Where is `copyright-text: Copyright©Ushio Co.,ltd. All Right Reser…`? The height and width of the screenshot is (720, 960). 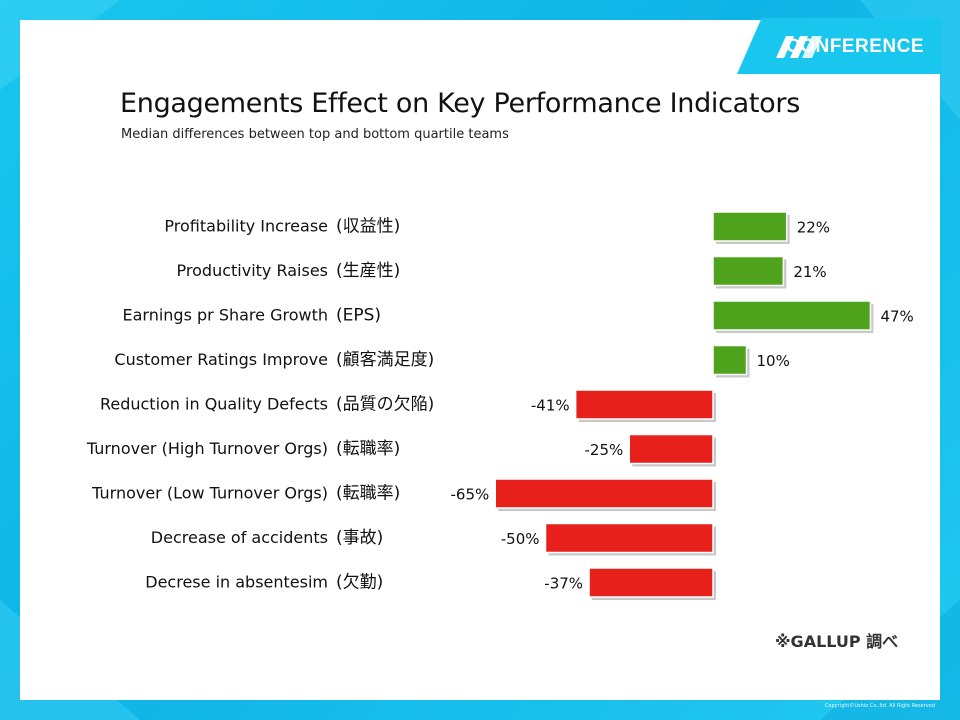
copyright-text: Copyright©Ushio Co.,ltd. All Right Reser… is located at coordinates (879, 706).